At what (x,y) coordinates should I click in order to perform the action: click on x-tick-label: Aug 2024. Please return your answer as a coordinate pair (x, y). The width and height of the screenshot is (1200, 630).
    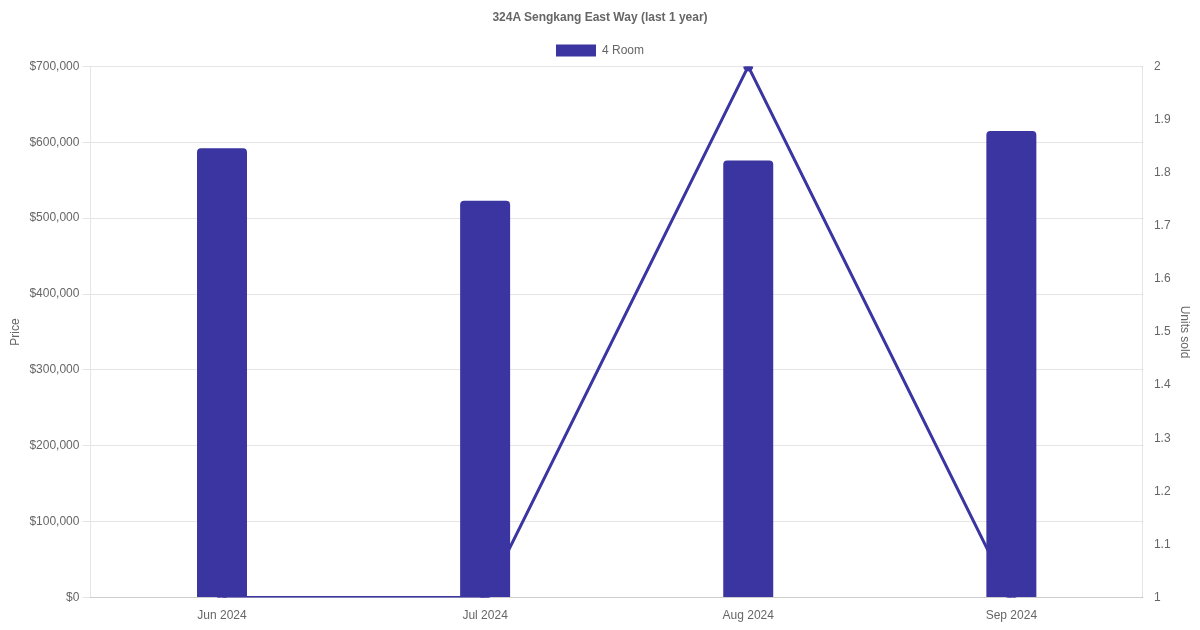
    Looking at the image, I should click on (748, 615).